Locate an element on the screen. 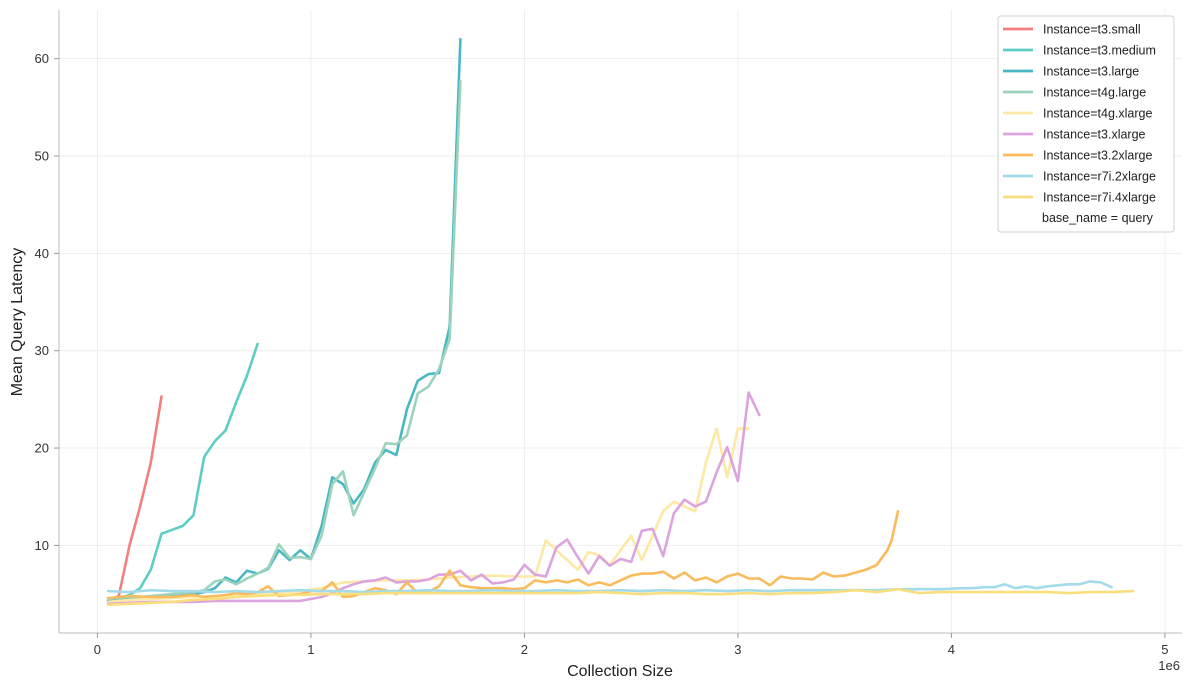 The image size is (1189, 690). y-tick-label: 50 is located at coordinates (42, 156).